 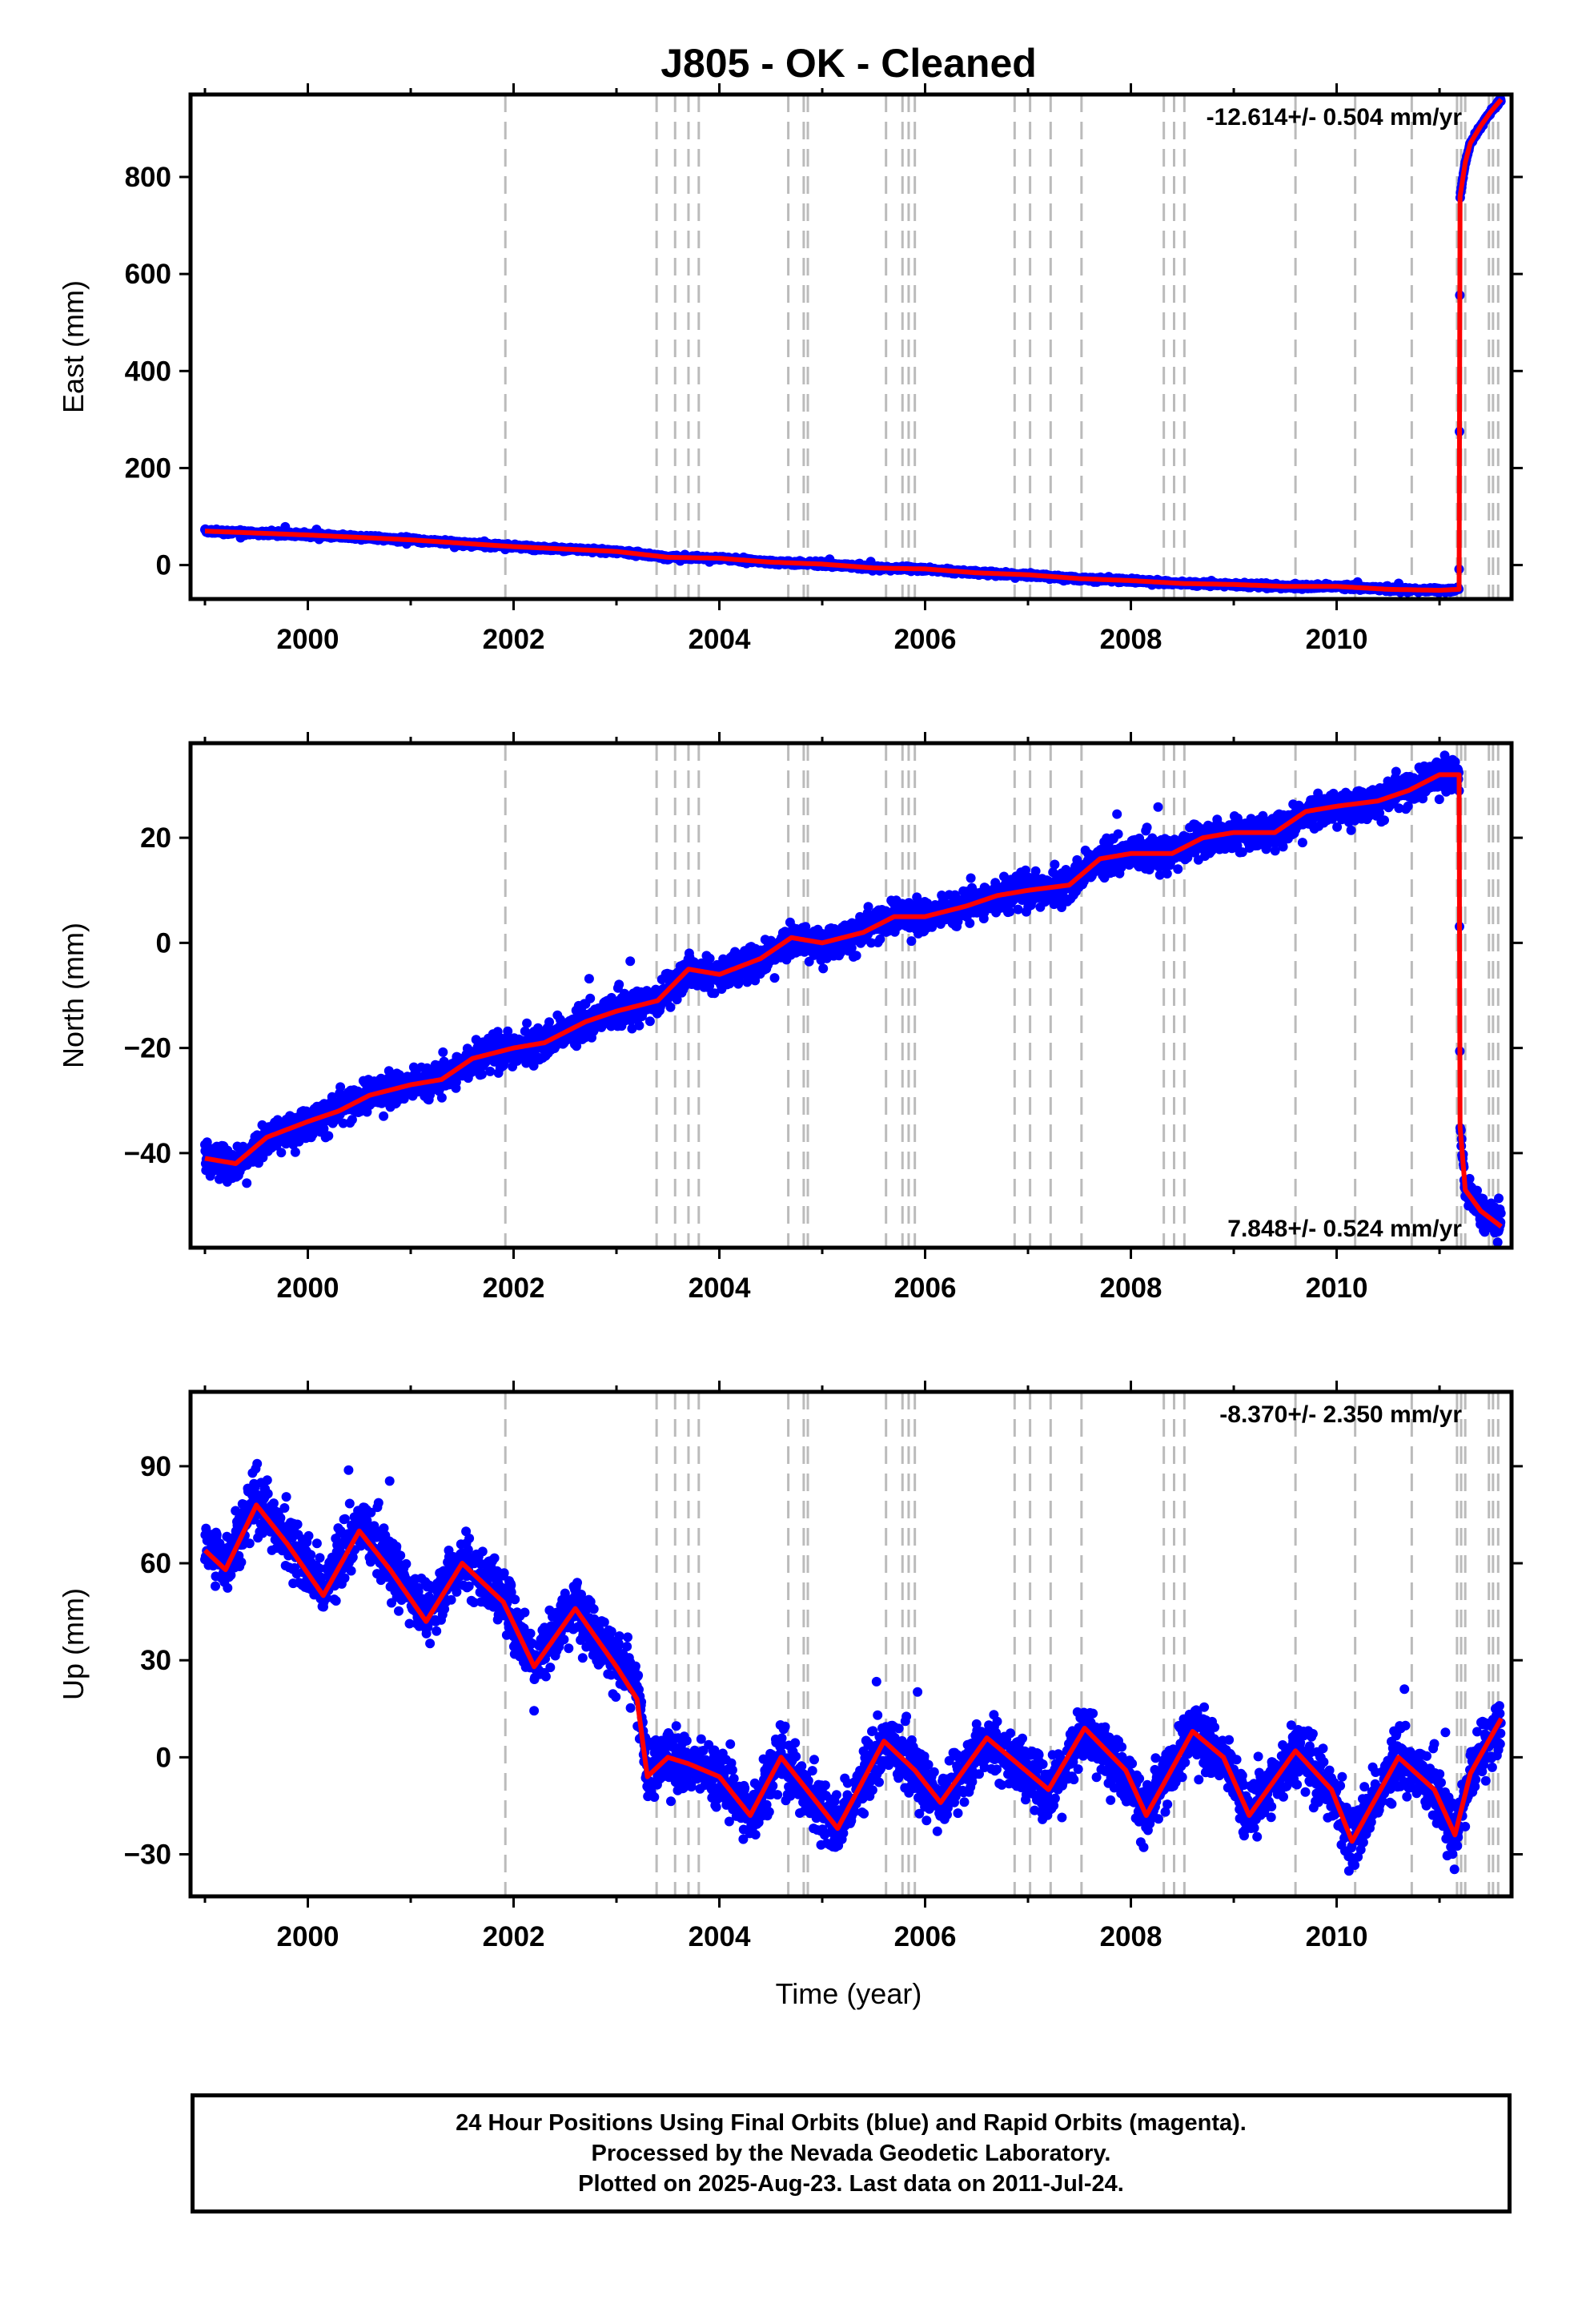 I want to click on x-tick-label: 2002, so click(x=514, y=639).